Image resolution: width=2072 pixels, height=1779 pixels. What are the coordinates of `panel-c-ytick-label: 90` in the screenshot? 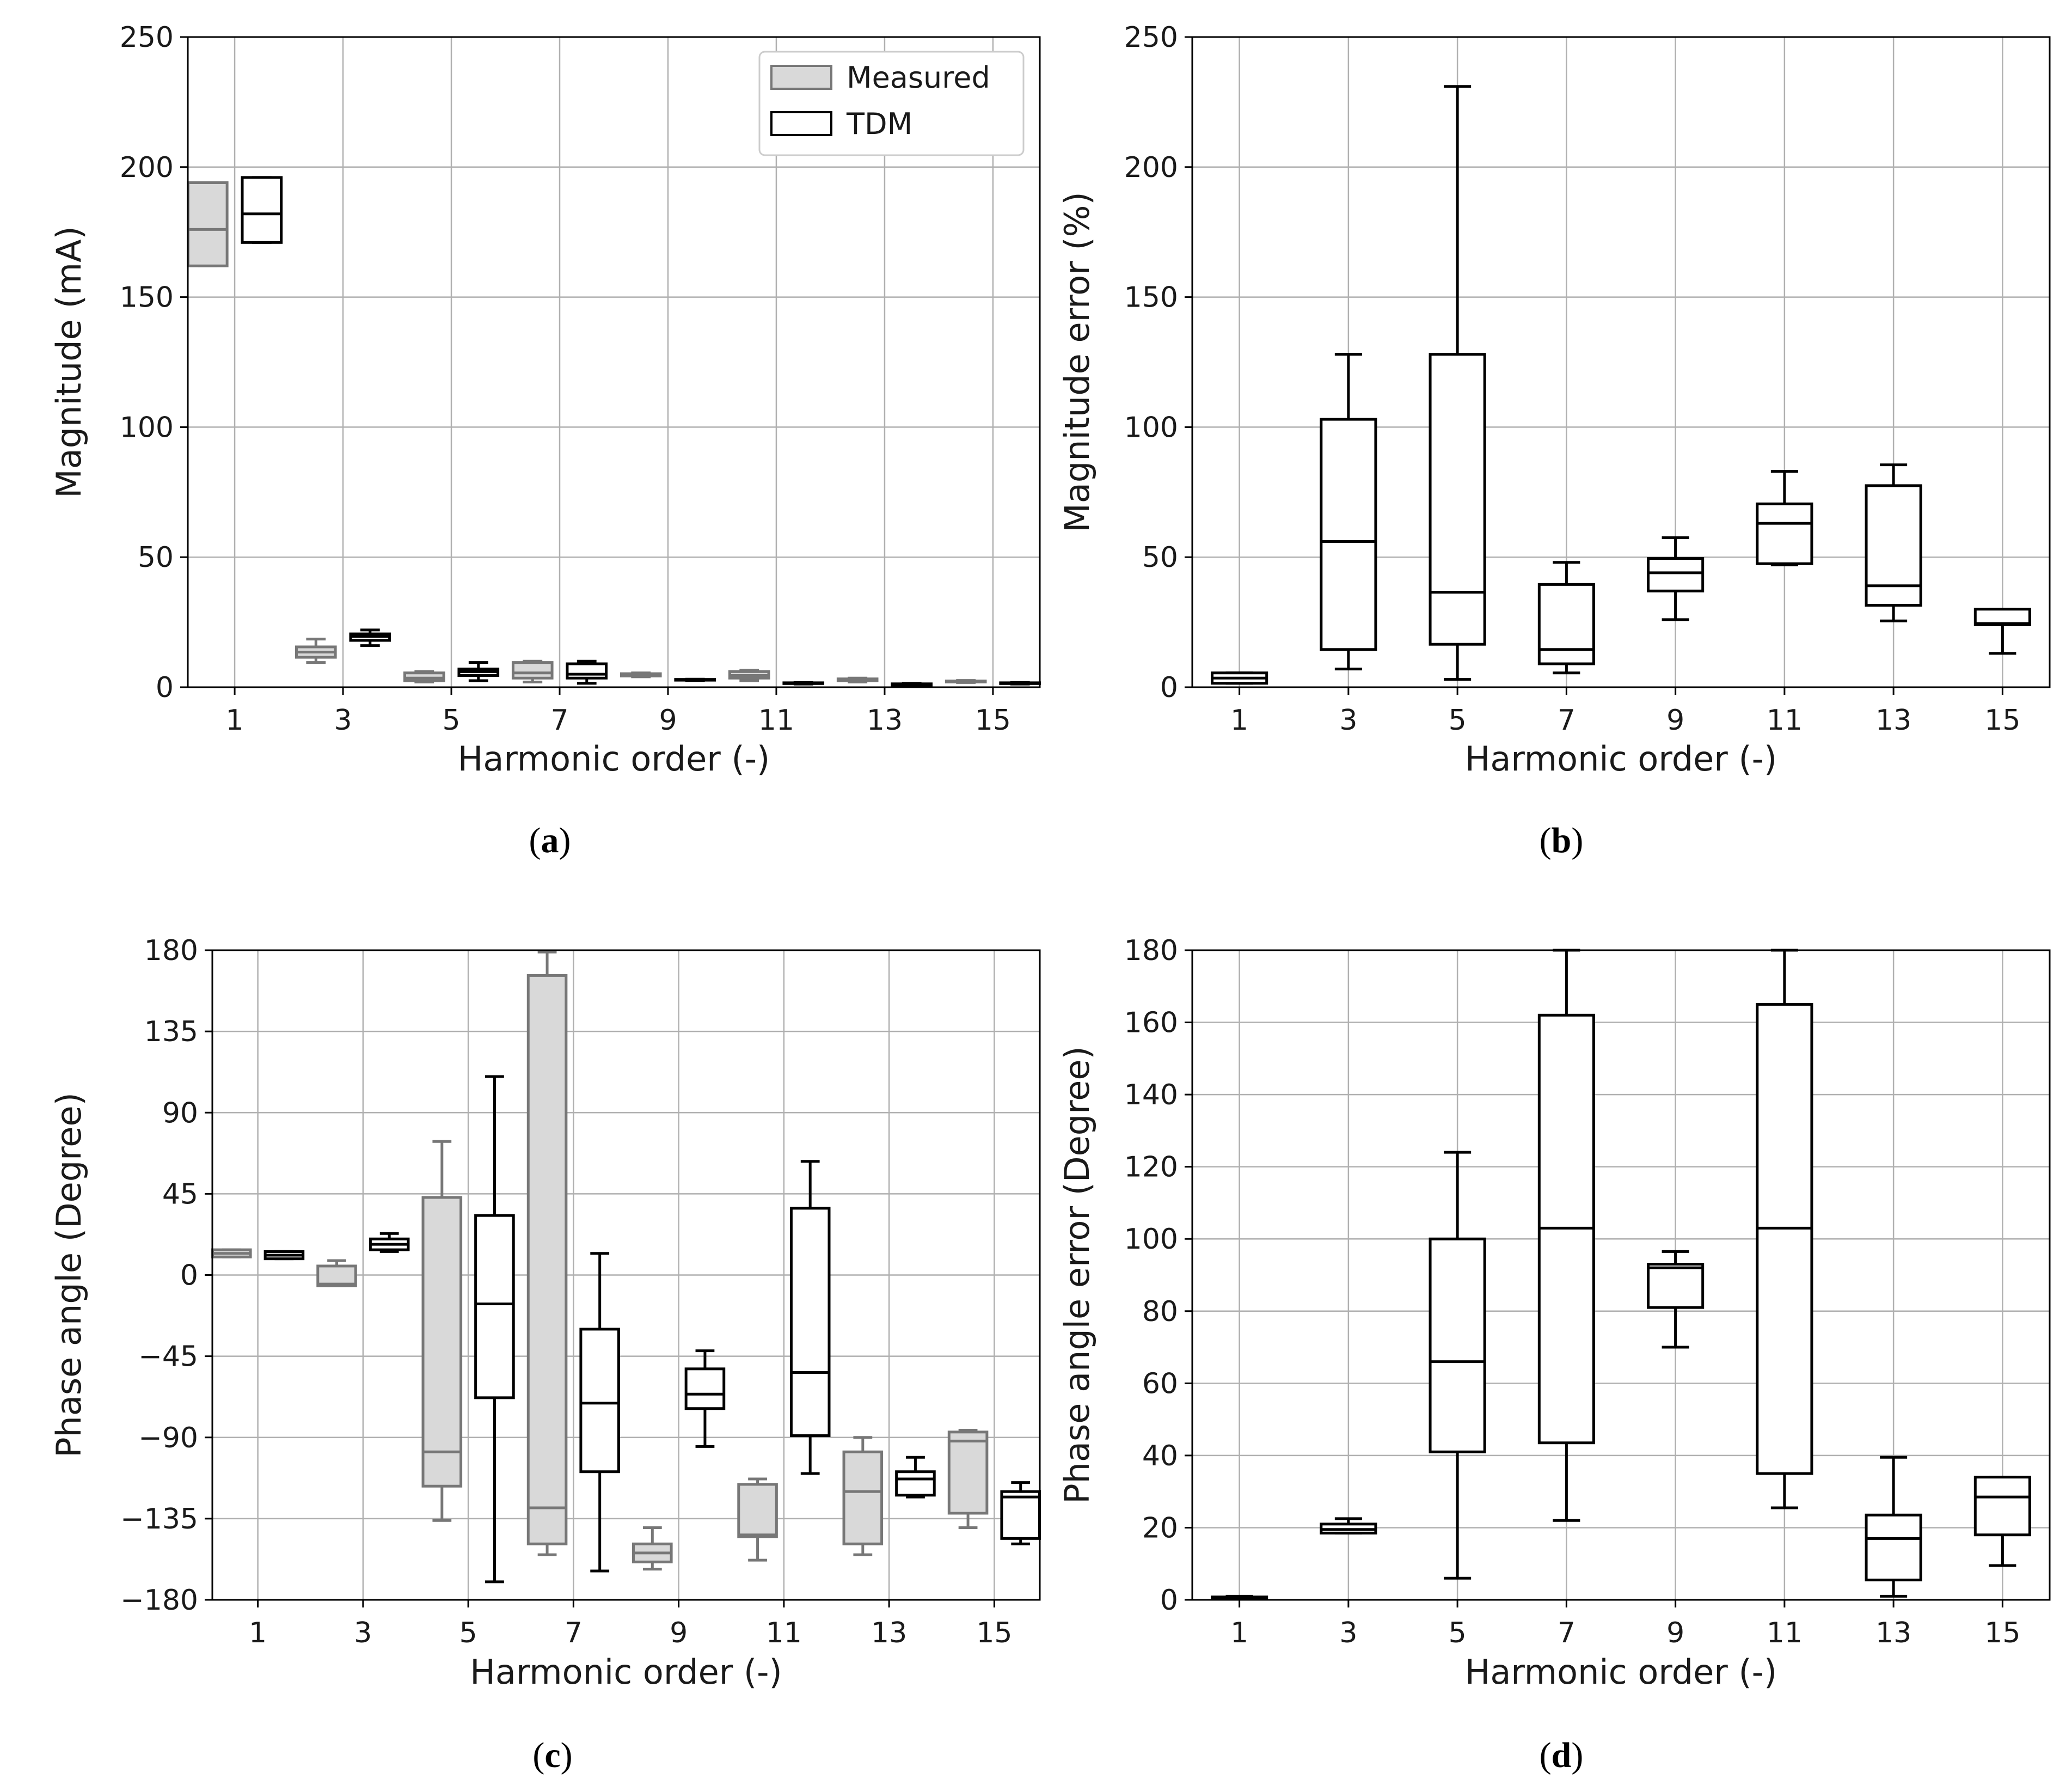 It's located at (180, 1113).